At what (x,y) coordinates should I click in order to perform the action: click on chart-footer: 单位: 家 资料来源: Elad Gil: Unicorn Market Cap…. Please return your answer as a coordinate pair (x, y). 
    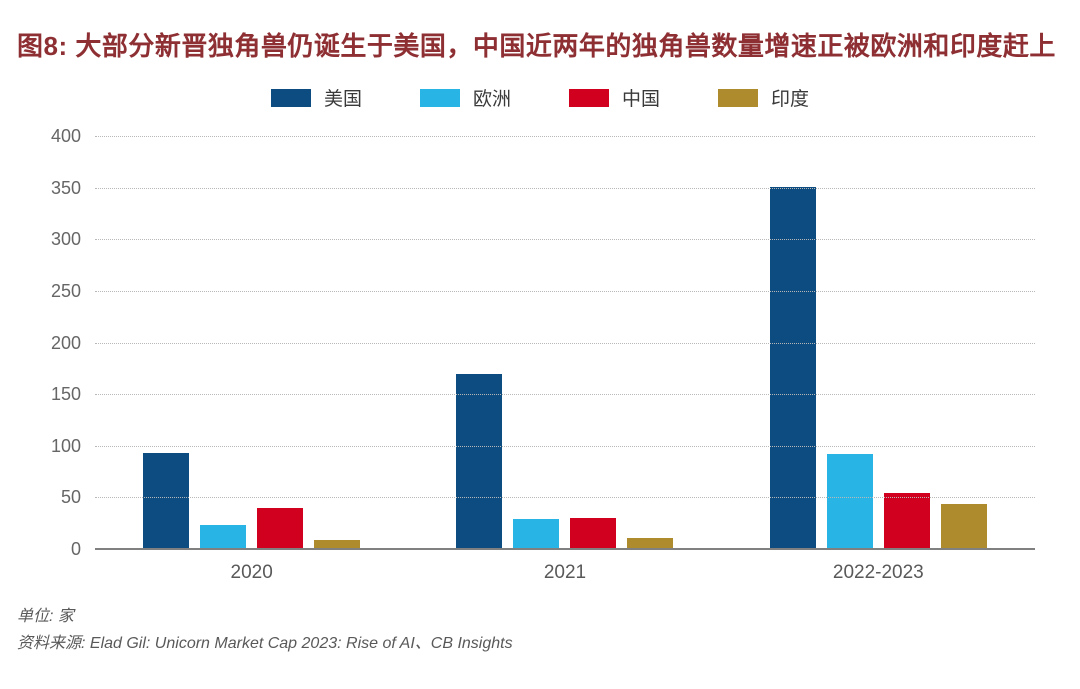
    Looking at the image, I should click on (265, 630).